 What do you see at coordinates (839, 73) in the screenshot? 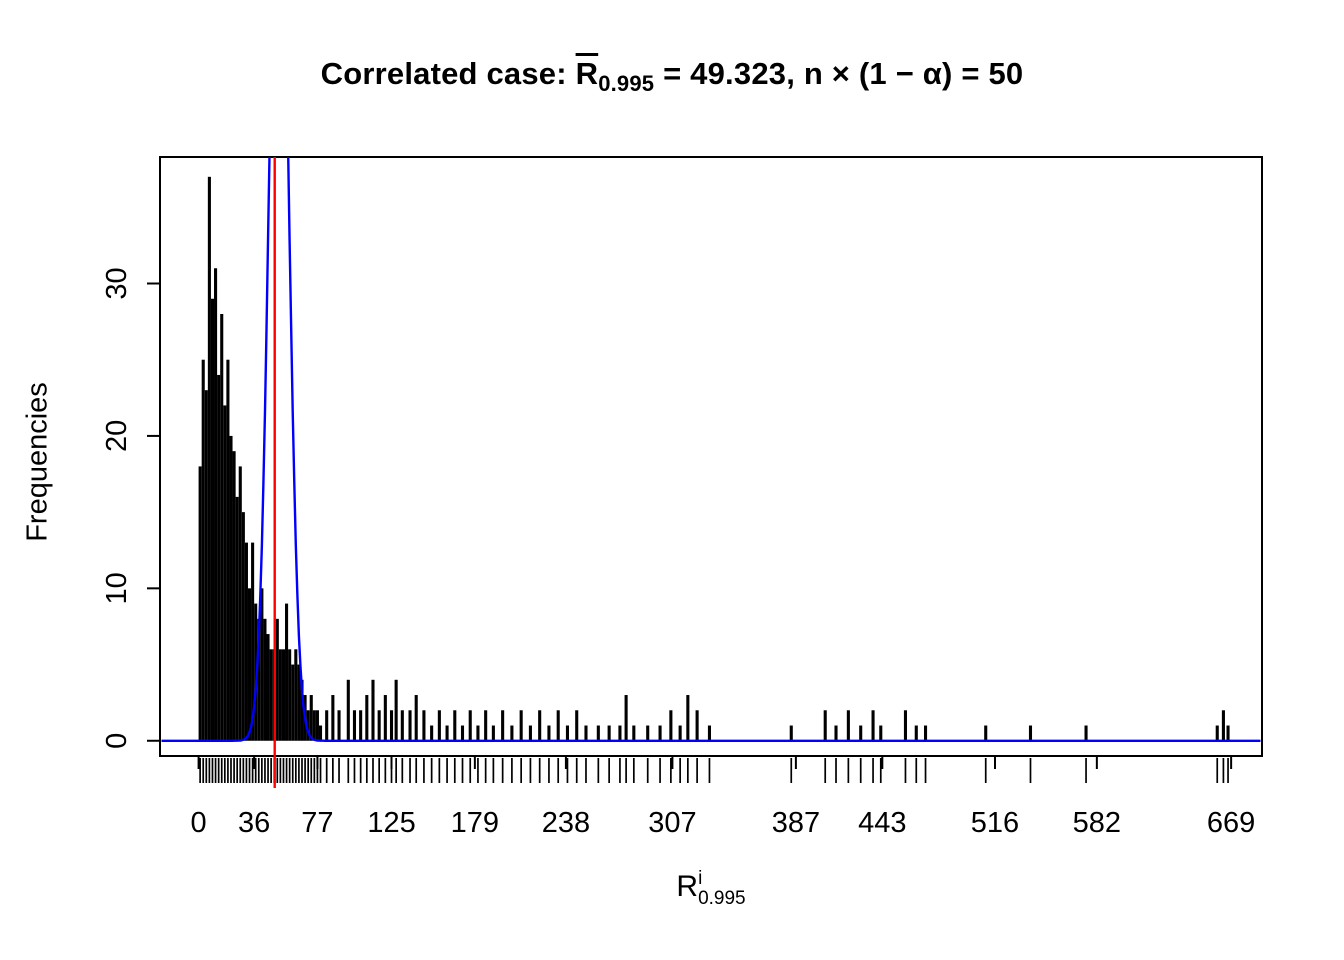
I see `title-rest: = 49.323, n × (1 − α) = 50` at bounding box center [839, 73].